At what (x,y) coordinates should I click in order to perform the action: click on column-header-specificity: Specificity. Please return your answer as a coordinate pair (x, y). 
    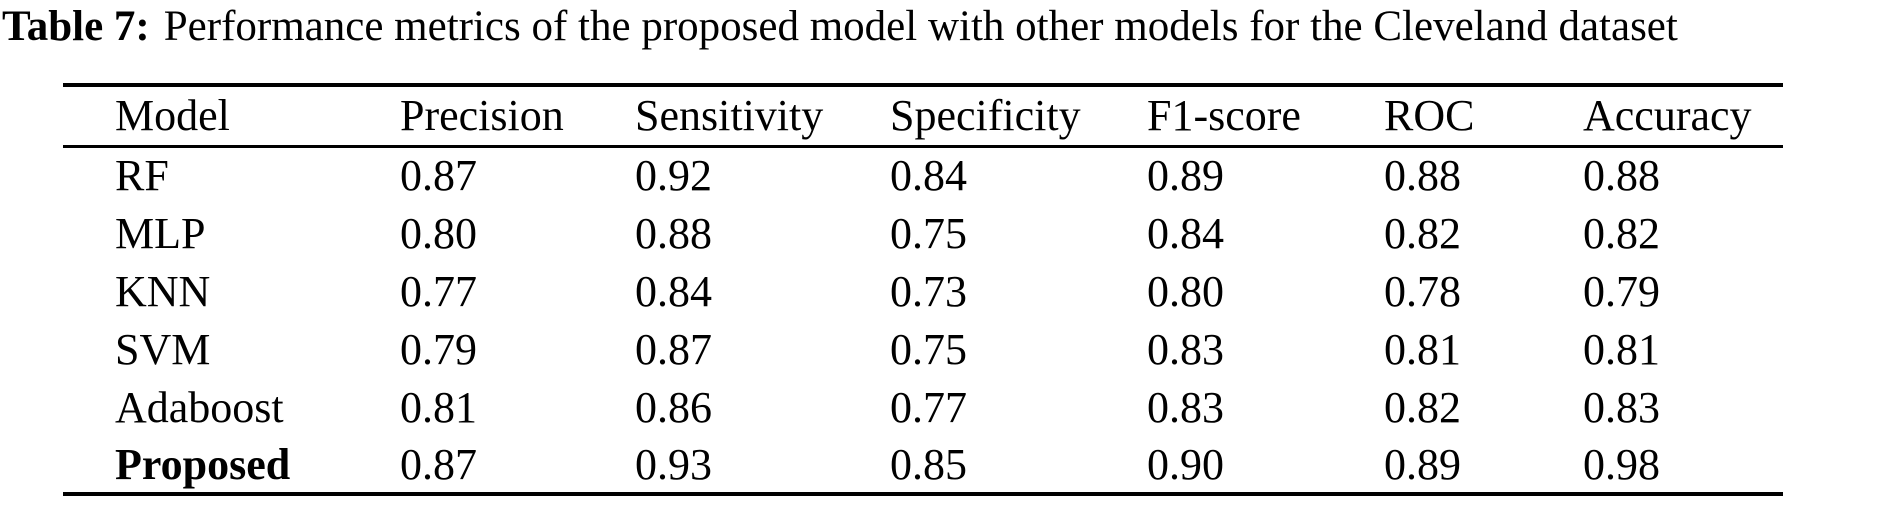
    Looking at the image, I should click on (1018, 116).